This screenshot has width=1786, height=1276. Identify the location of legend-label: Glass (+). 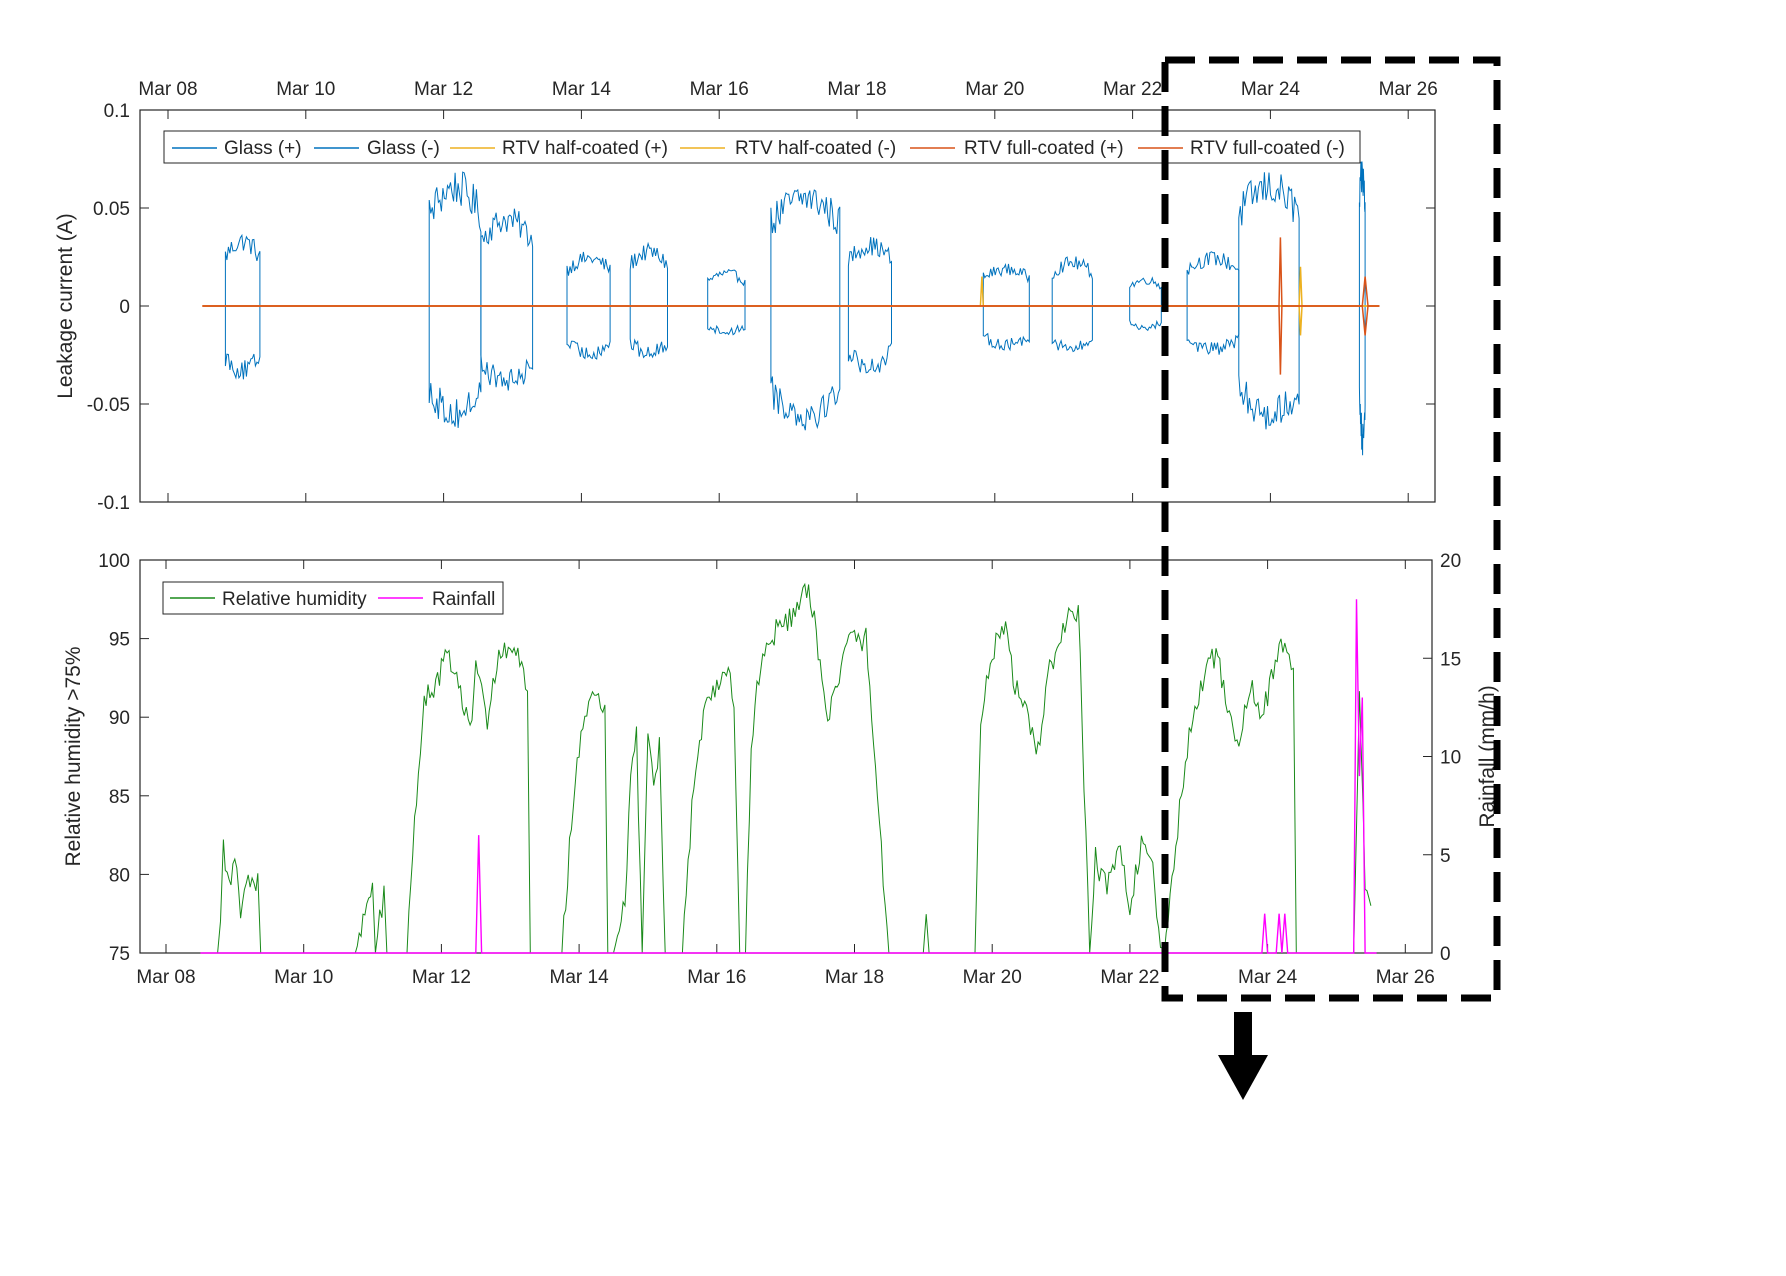
(263, 148).